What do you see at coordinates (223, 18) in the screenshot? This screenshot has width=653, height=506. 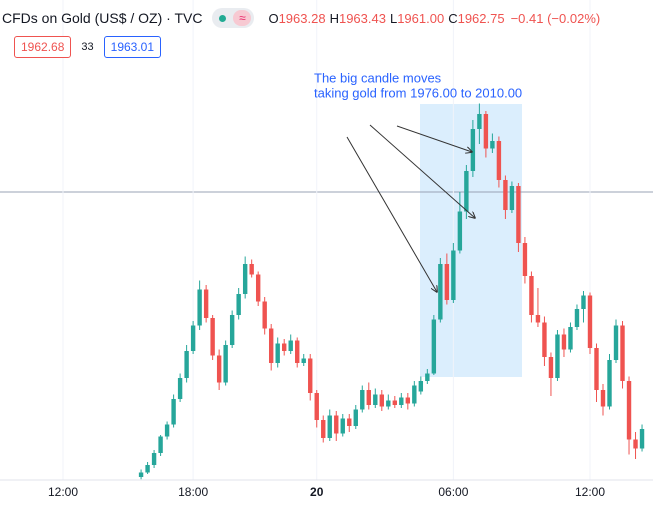 I see `market-dot` at bounding box center [223, 18].